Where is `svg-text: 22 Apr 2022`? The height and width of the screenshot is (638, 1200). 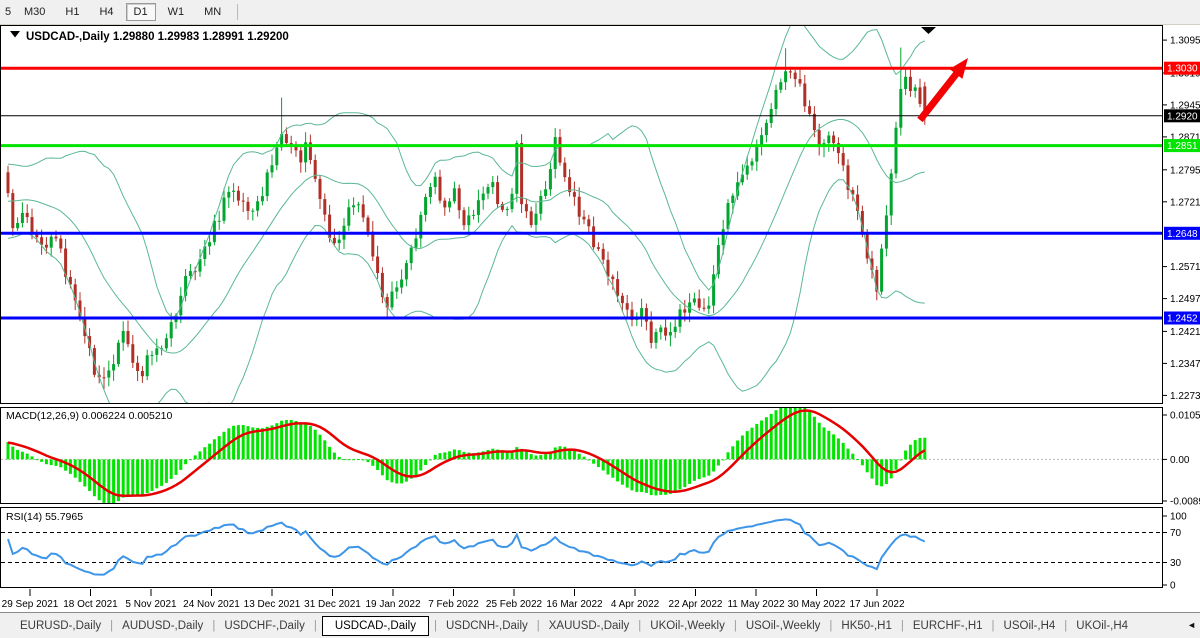 svg-text: 22 Apr 2022 is located at coordinates (696, 604).